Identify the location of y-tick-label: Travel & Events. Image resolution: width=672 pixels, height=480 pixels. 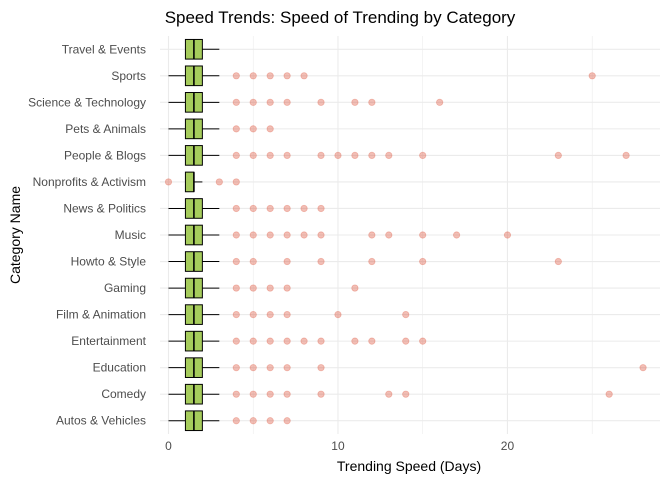
(104, 49).